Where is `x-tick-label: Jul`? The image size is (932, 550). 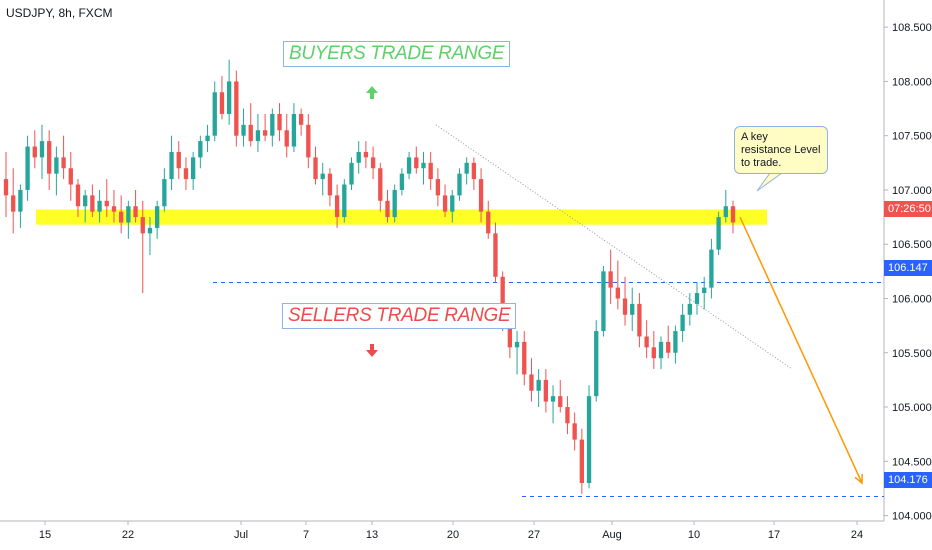 x-tick-label: Jul is located at coordinates (241, 535).